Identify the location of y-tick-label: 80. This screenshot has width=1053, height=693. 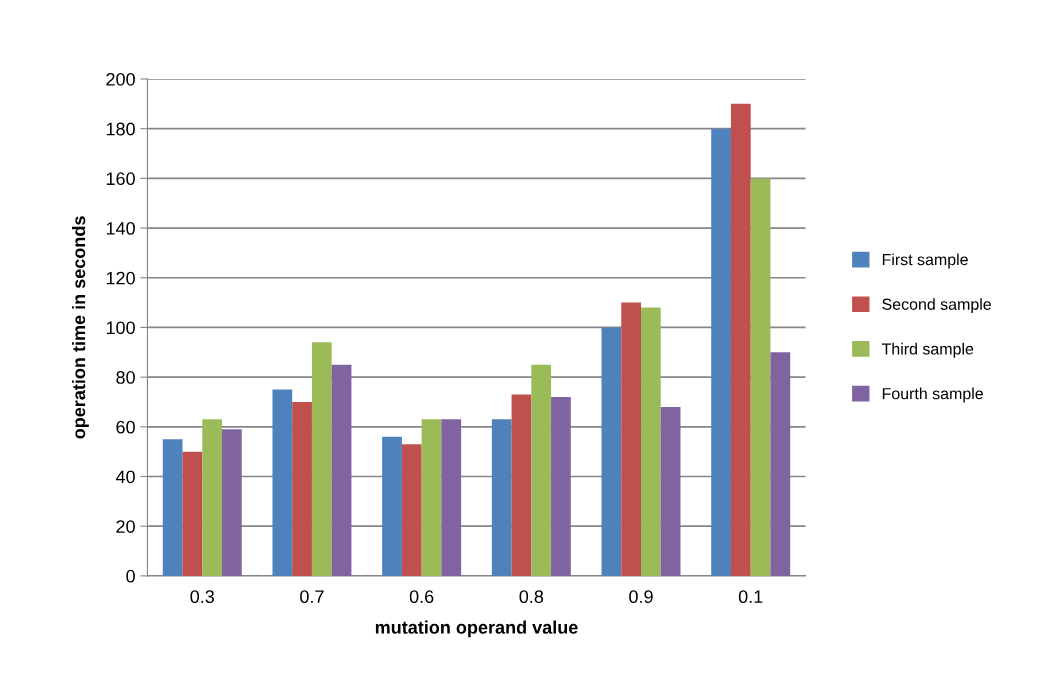
(125, 377).